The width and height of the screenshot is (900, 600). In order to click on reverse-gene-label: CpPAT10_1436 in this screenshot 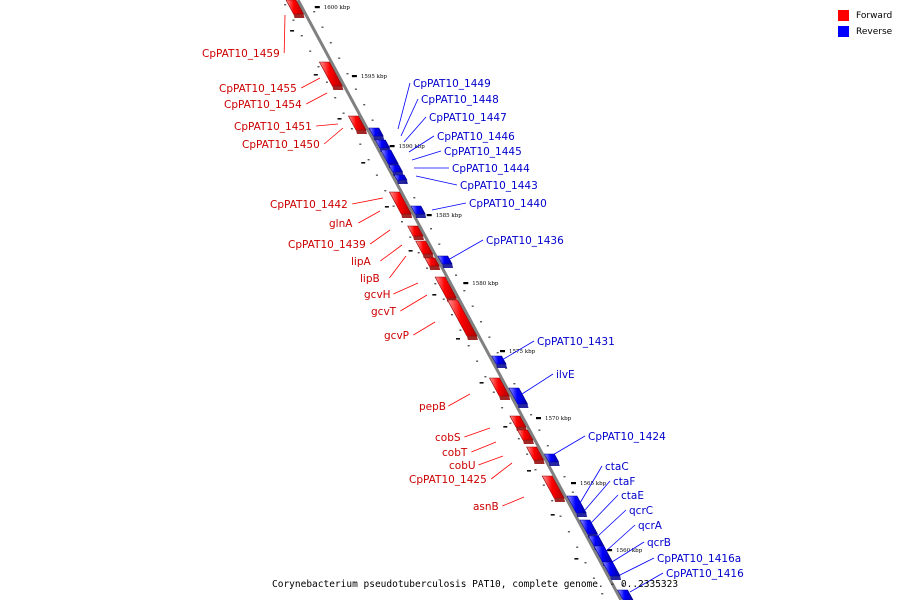, I will do `click(525, 241)`.